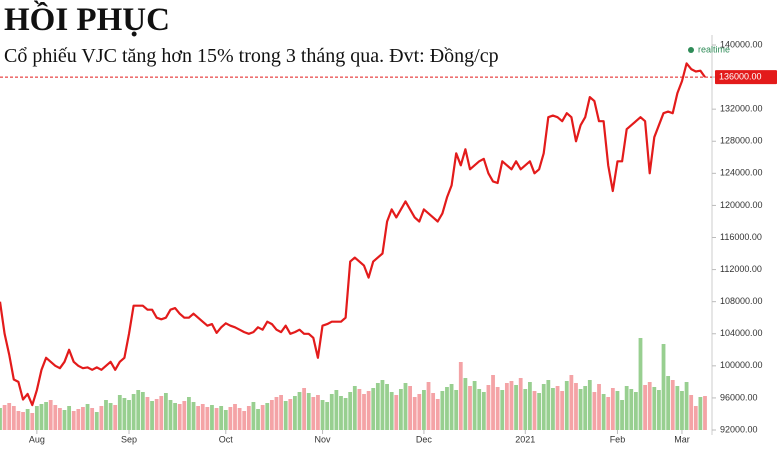 The height and width of the screenshot is (452, 779). Describe the element at coordinates (741, 365) in the screenshot. I see `y-tick-label: 100000.00` at that location.